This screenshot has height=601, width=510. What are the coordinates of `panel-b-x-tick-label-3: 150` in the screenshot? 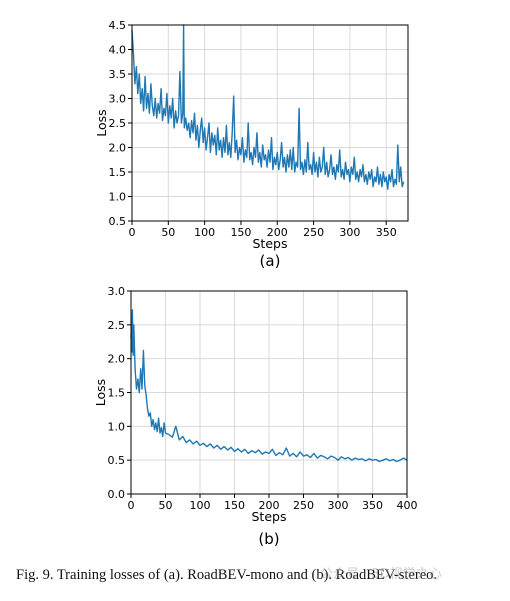 It's located at (234, 505).